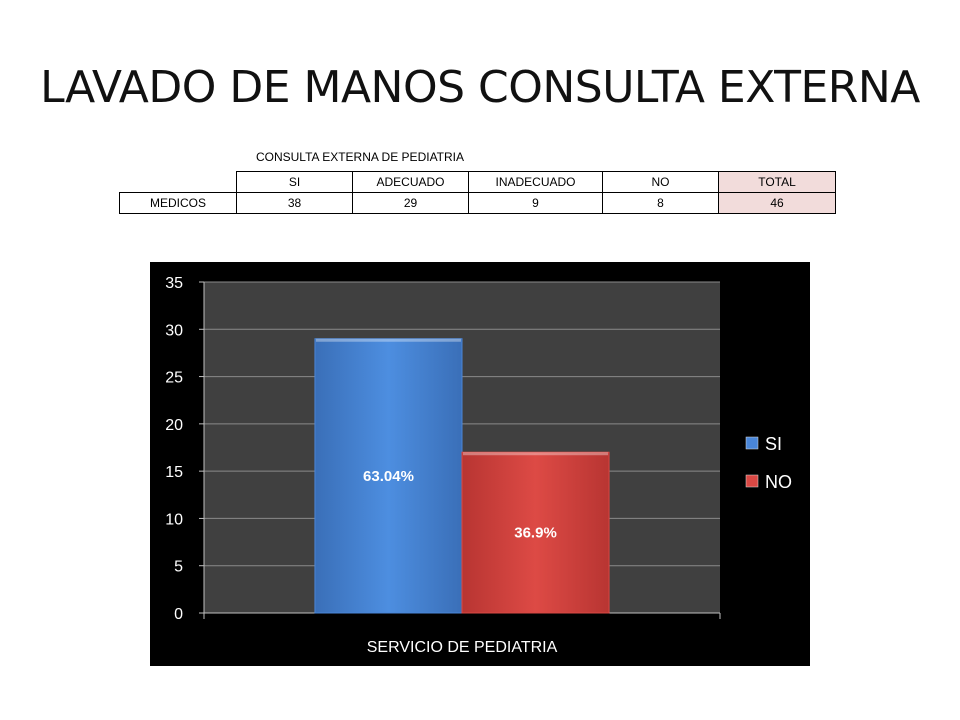 Image resolution: width=960 pixels, height=720 pixels. What do you see at coordinates (360, 157) in the screenshot?
I see `table-caption: CONSULTA EXTERNA DE PEDIATRIA` at bounding box center [360, 157].